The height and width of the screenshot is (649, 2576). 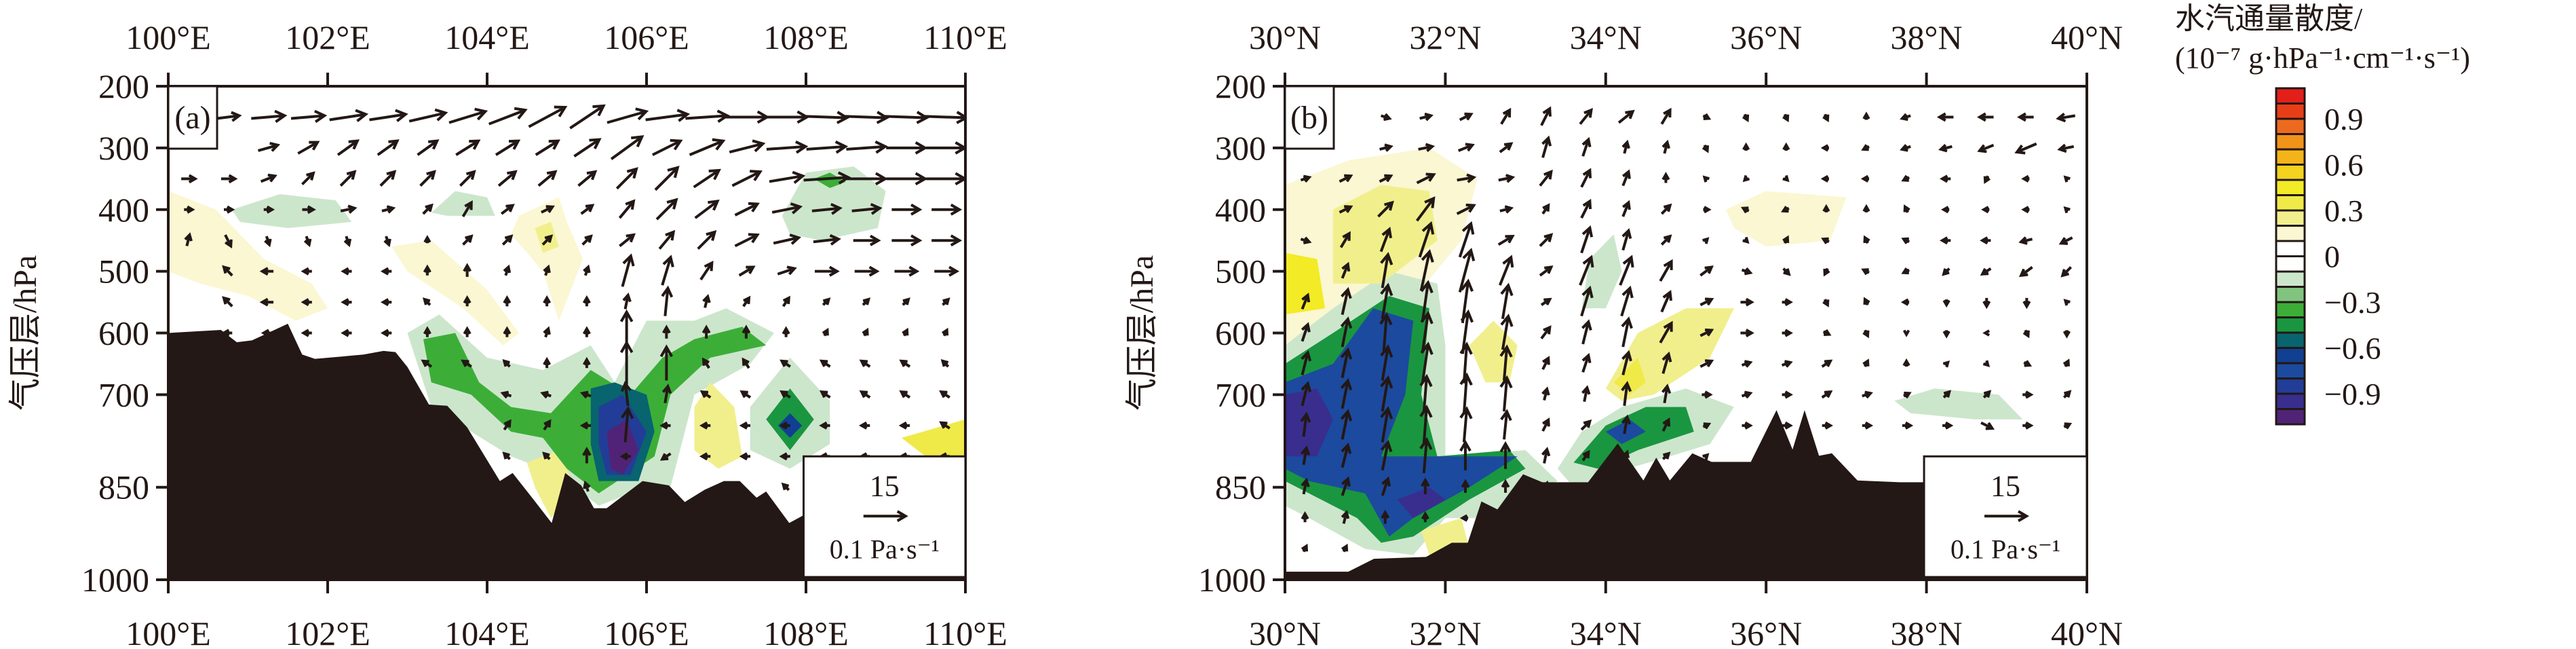 I want to click on x-tick-label-top: 40°N, so click(x=2087, y=37).